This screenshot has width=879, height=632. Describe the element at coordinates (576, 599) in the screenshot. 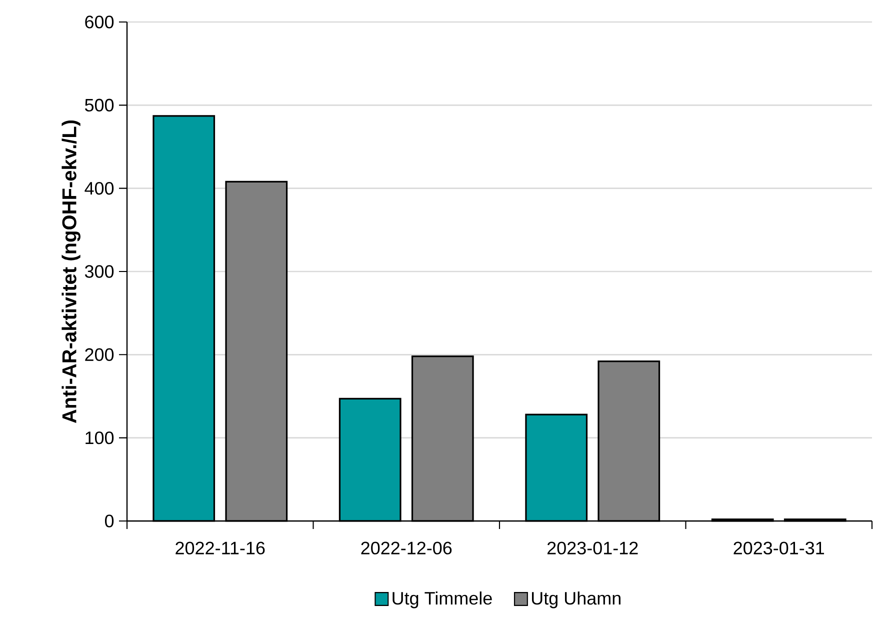

I see `legend-label: Utg Uhamn` at that location.